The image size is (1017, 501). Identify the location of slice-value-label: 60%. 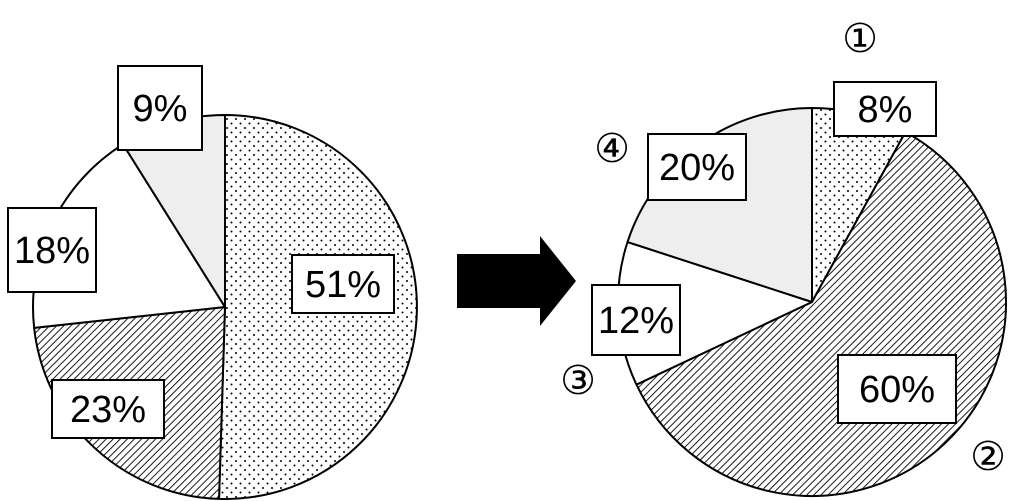
(897, 390).